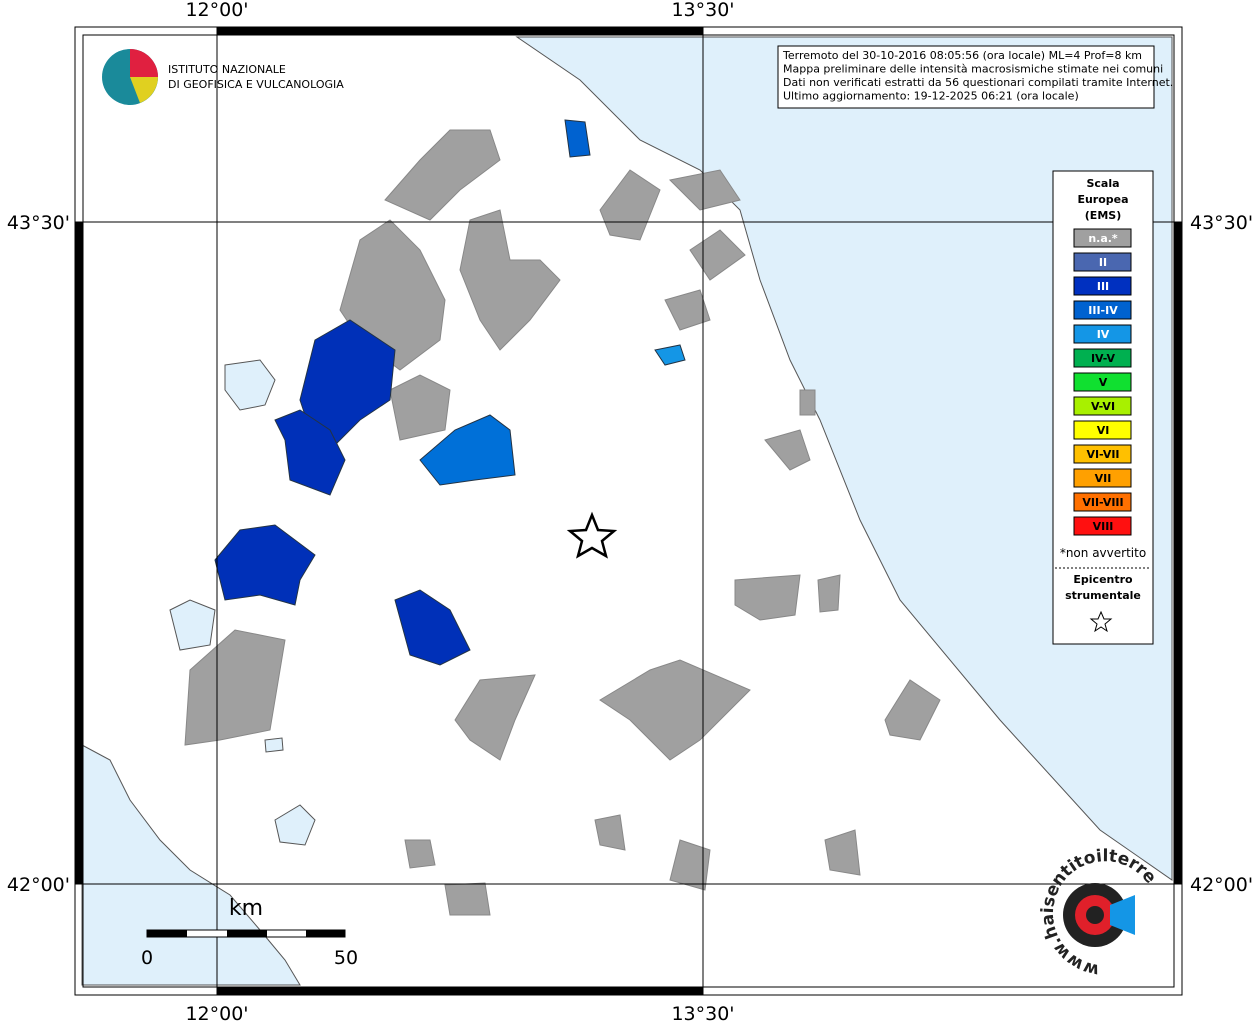 Image resolution: width=1255 pixels, height=1024 pixels. Describe the element at coordinates (1101, 621) in the screenshot. I see `legend-star` at that location.